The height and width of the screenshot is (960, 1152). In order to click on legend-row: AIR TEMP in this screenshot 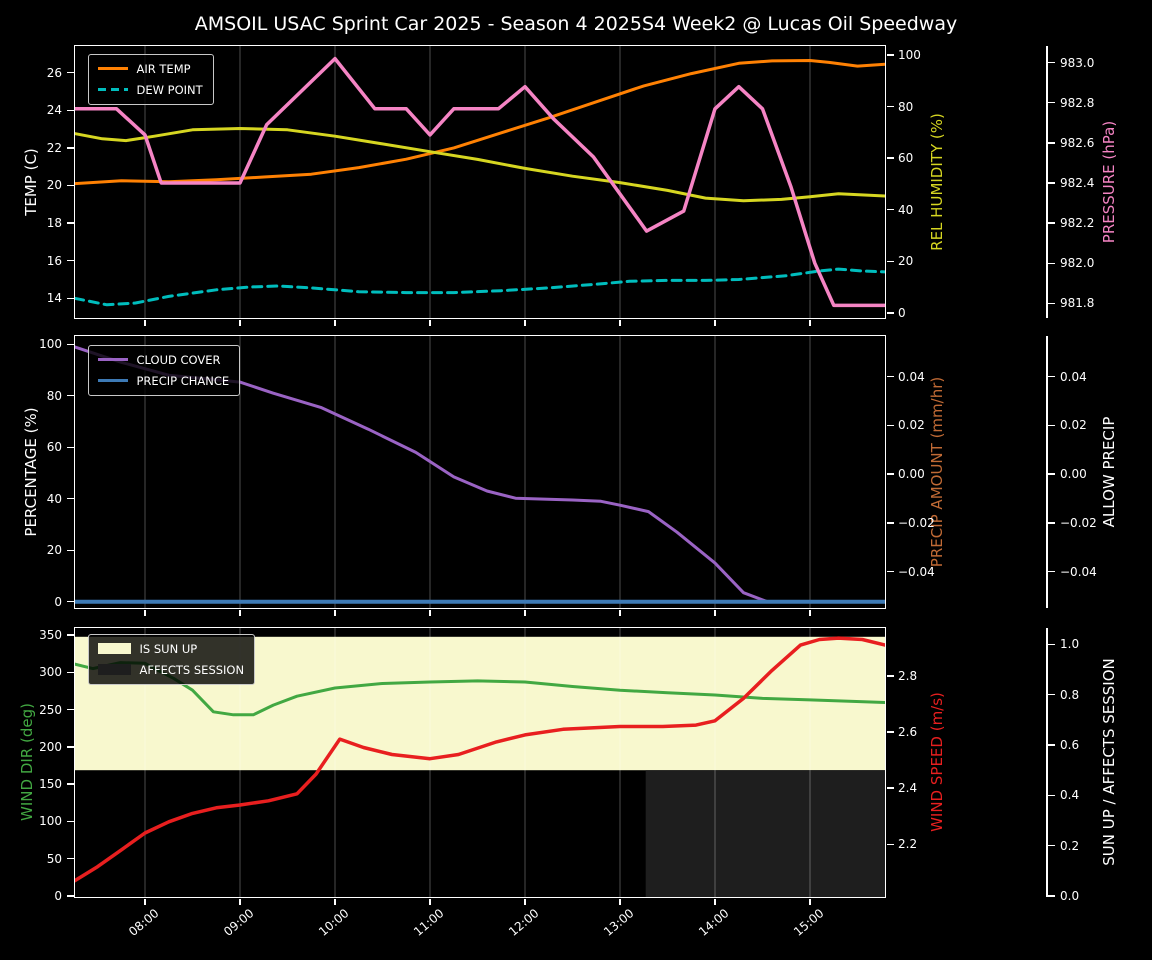, I will do `click(150, 68)`.